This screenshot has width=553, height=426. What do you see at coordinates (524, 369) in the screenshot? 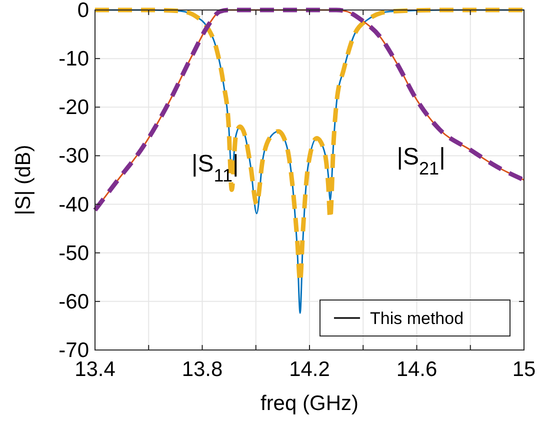
I see `x-tick-label: 15` at bounding box center [524, 369].